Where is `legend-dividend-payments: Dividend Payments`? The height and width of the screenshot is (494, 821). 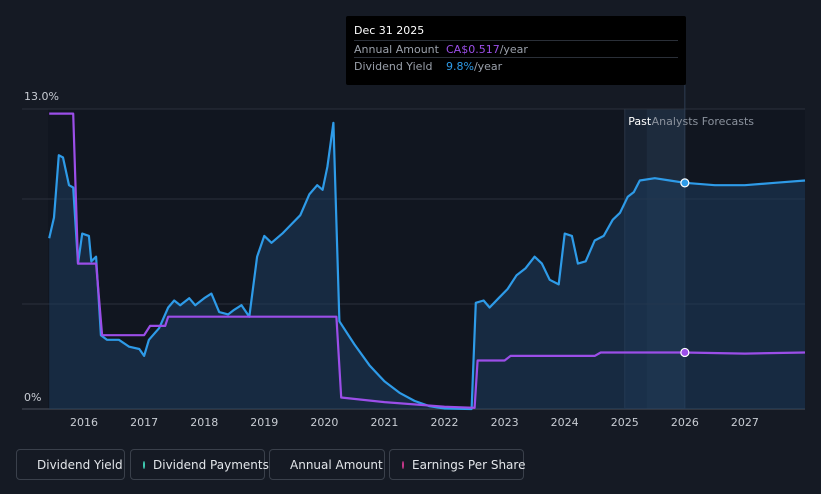
legend-dividend-payments: Dividend Payments is located at coordinates (199, 464).